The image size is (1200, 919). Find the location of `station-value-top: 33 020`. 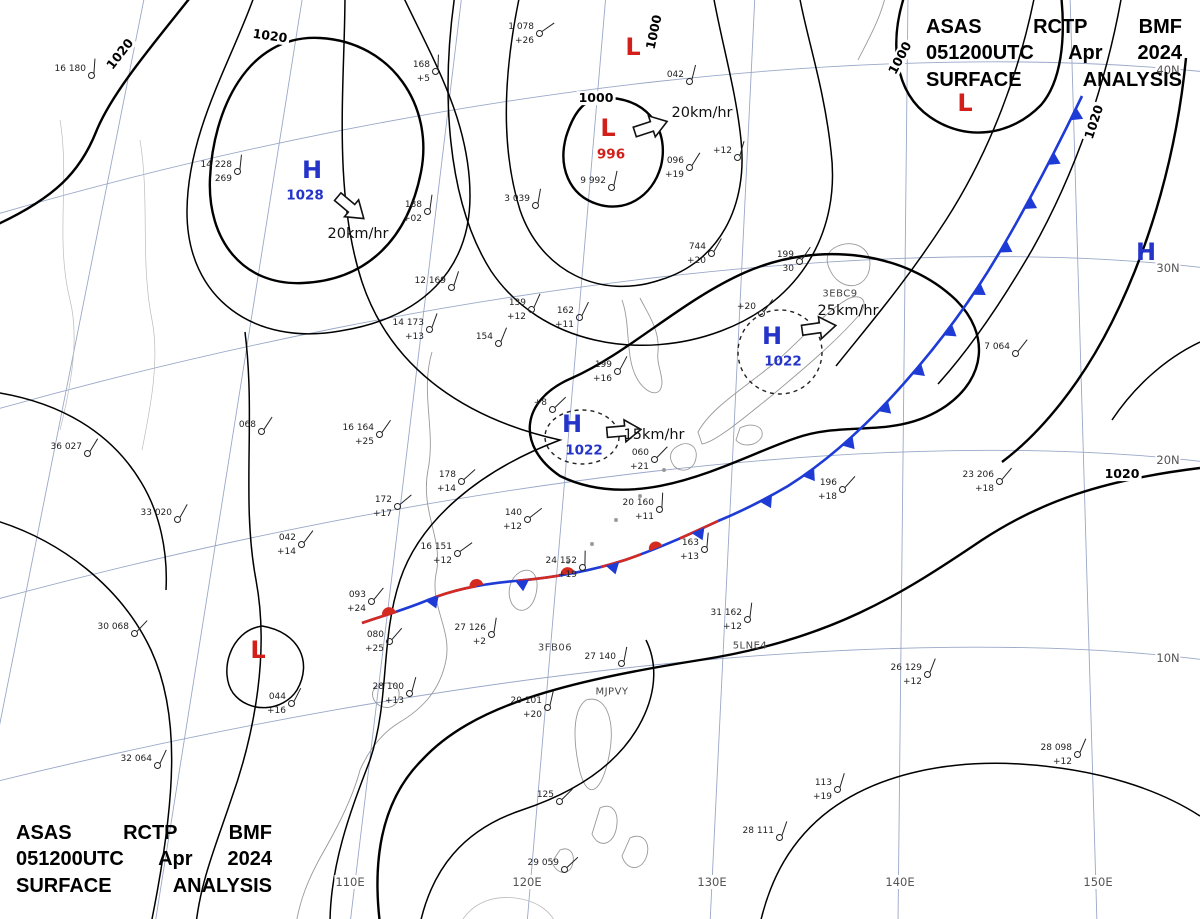

station-value-top: 33 020 is located at coordinates (156, 513).